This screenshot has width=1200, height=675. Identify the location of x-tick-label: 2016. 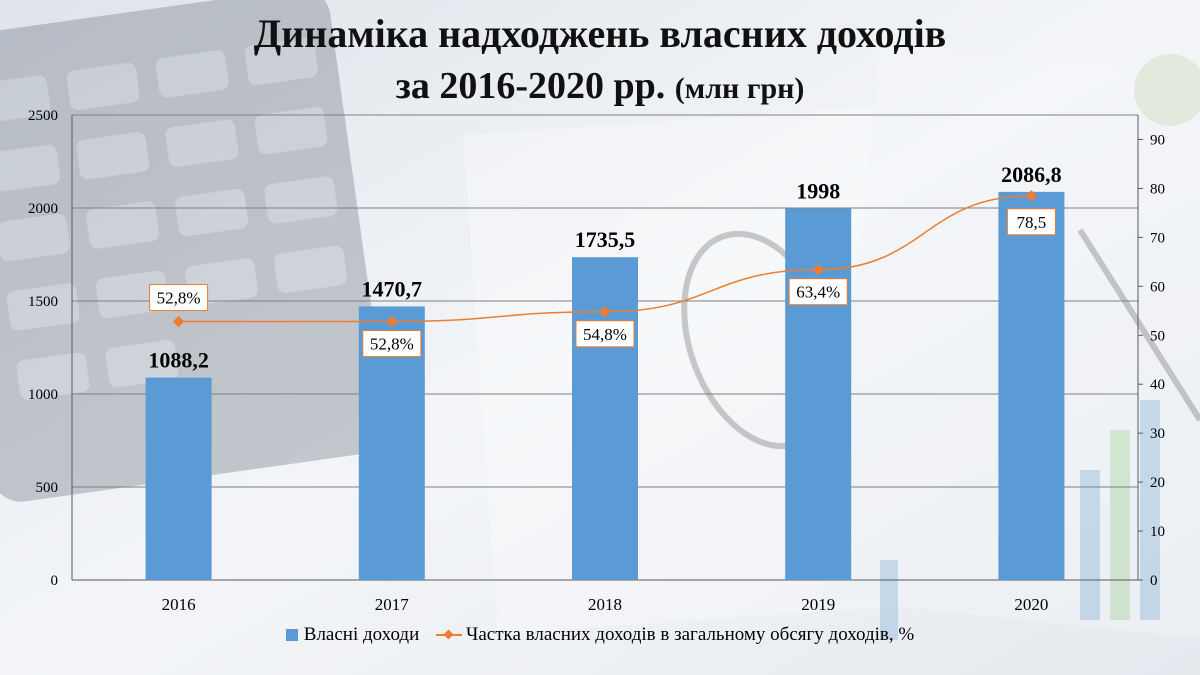
(179, 604).